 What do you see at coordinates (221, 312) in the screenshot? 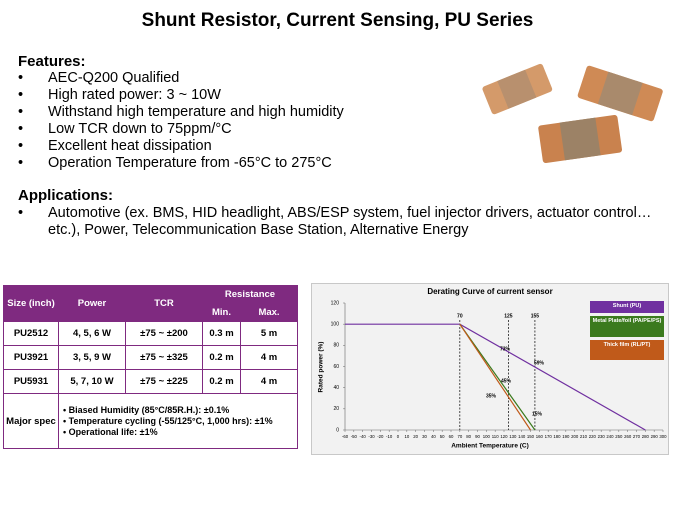
I see `header-cell: Min.` at bounding box center [221, 312].